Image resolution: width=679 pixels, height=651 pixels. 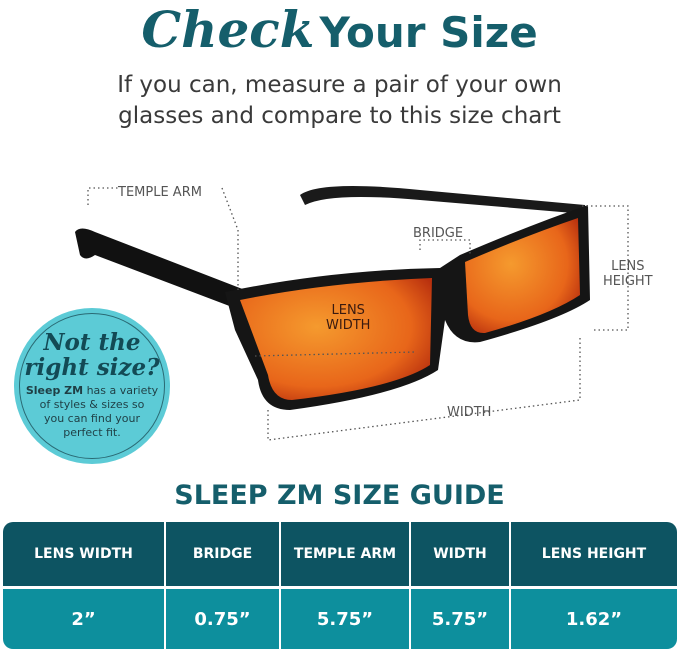 What do you see at coordinates (469, 412) in the screenshot?
I see `label-width: WIDTH` at bounding box center [469, 412].